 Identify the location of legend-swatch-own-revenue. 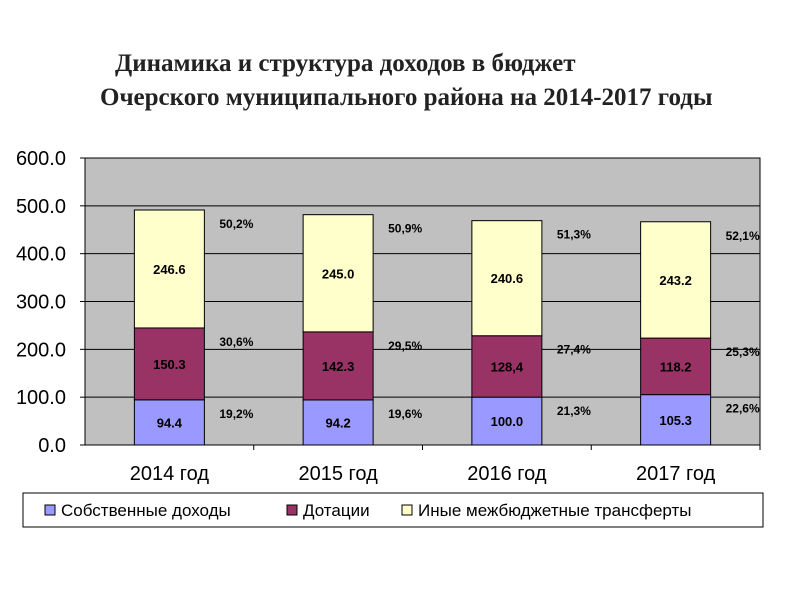
(50, 510).